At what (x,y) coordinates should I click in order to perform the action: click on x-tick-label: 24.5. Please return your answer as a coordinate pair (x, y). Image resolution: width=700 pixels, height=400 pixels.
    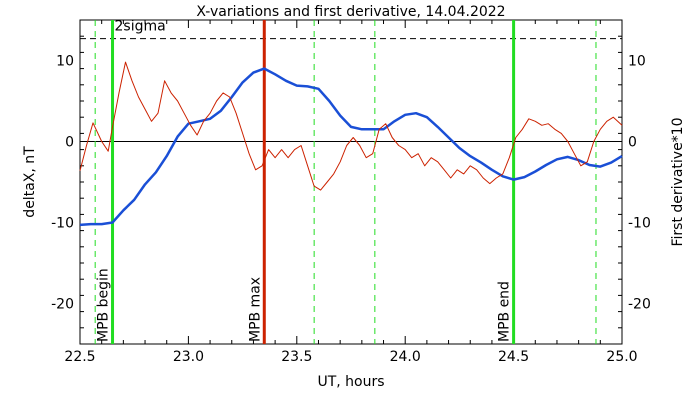
    Looking at the image, I should click on (513, 357).